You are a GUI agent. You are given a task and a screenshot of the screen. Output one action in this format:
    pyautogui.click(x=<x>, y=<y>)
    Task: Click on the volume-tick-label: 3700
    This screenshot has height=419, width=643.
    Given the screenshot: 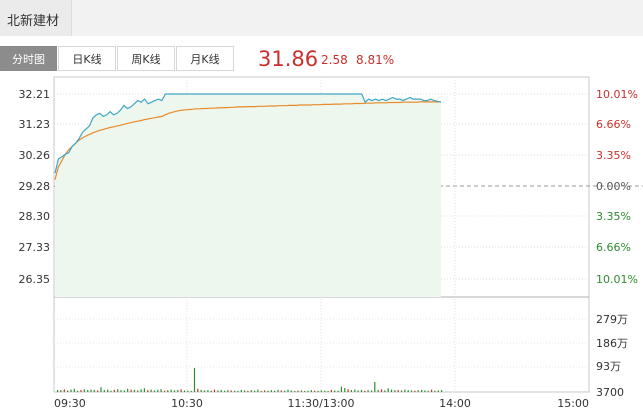 What is the action you would take?
    pyautogui.click(x=610, y=392)
    